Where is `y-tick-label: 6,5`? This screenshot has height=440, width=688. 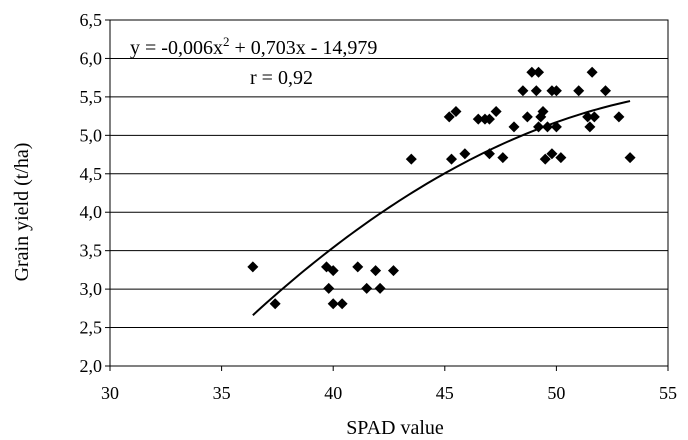 y-tick-label: 6,5 is located at coordinates (91, 20).